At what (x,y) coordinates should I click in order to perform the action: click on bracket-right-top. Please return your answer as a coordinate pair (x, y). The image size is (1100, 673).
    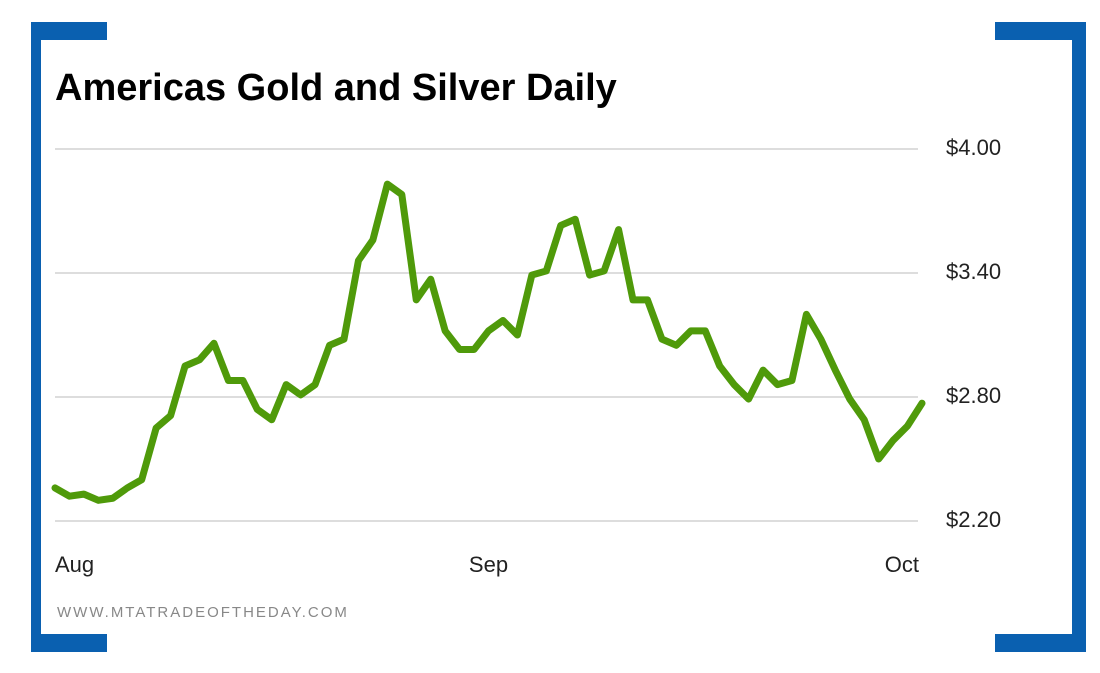
    Looking at the image, I should click on (1040, 31).